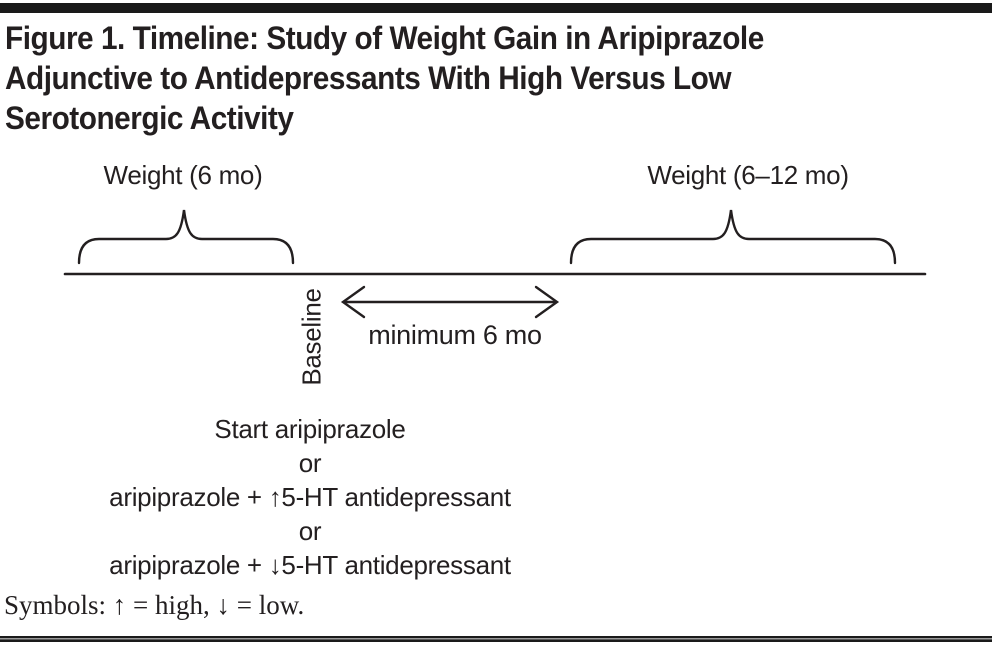  What do you see at coordinates (547, 302) in the screenshot?
I see `interval-arrow-right-head` at bounding box center [547, 302].